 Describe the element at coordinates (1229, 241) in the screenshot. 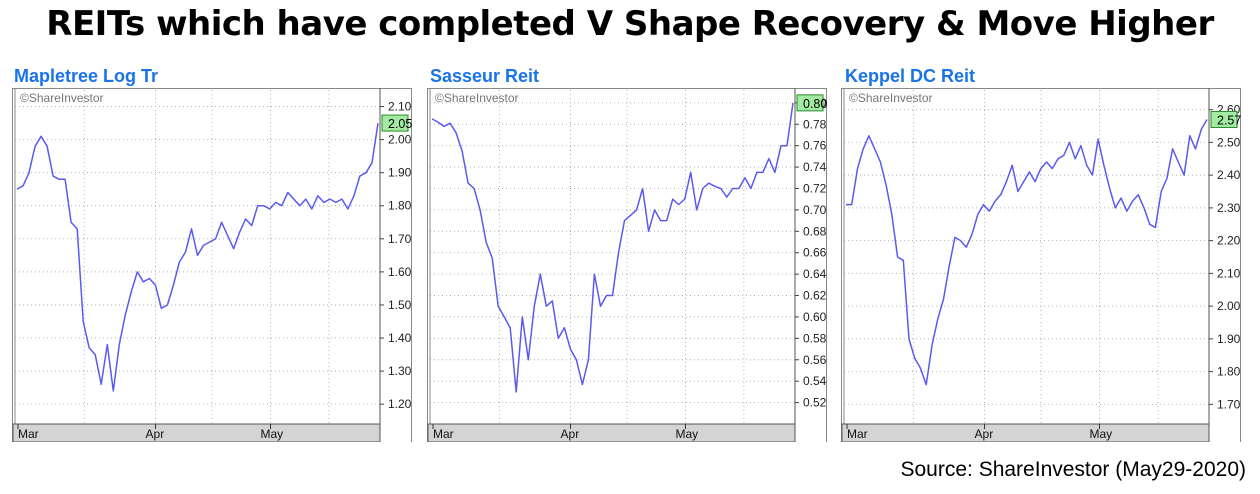

I see `y-tick-label: 2.20` at that location.